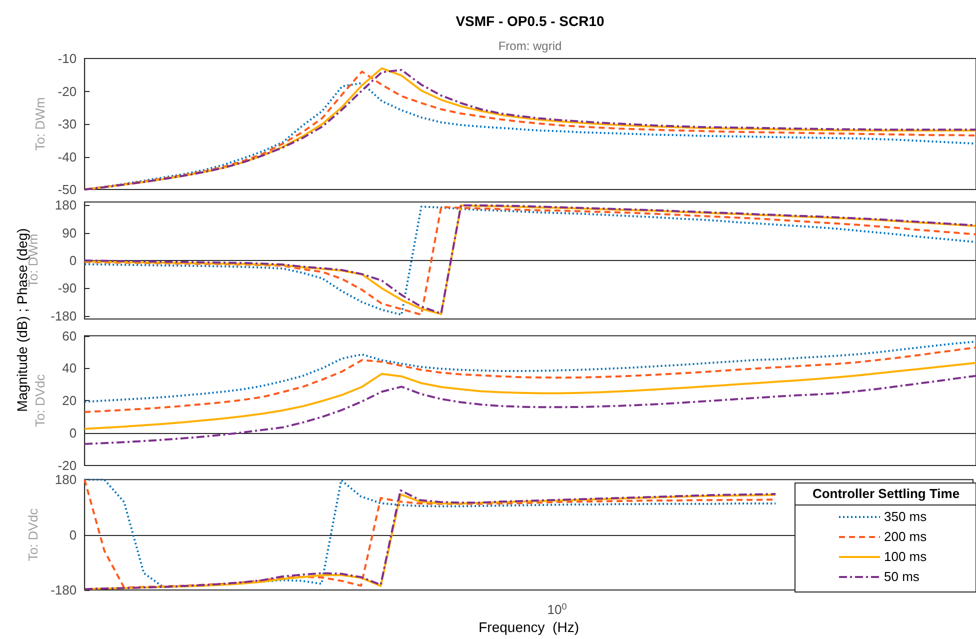  I want to click on legend-title: Controller Settling Time, so click(886, 493).